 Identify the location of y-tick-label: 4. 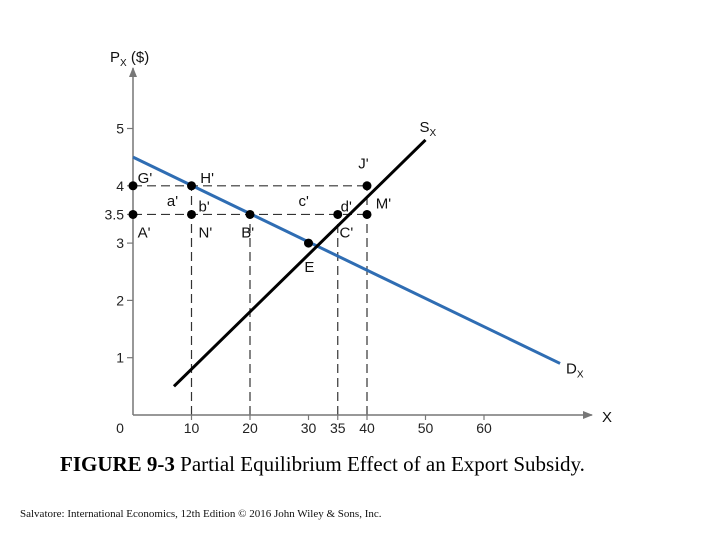
(120, 186).